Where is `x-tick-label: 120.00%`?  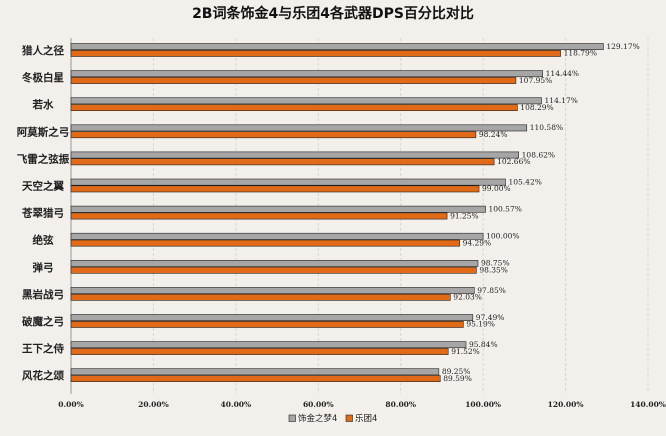
x-tick-label: 120.00% is located at coordinates (566, 404).